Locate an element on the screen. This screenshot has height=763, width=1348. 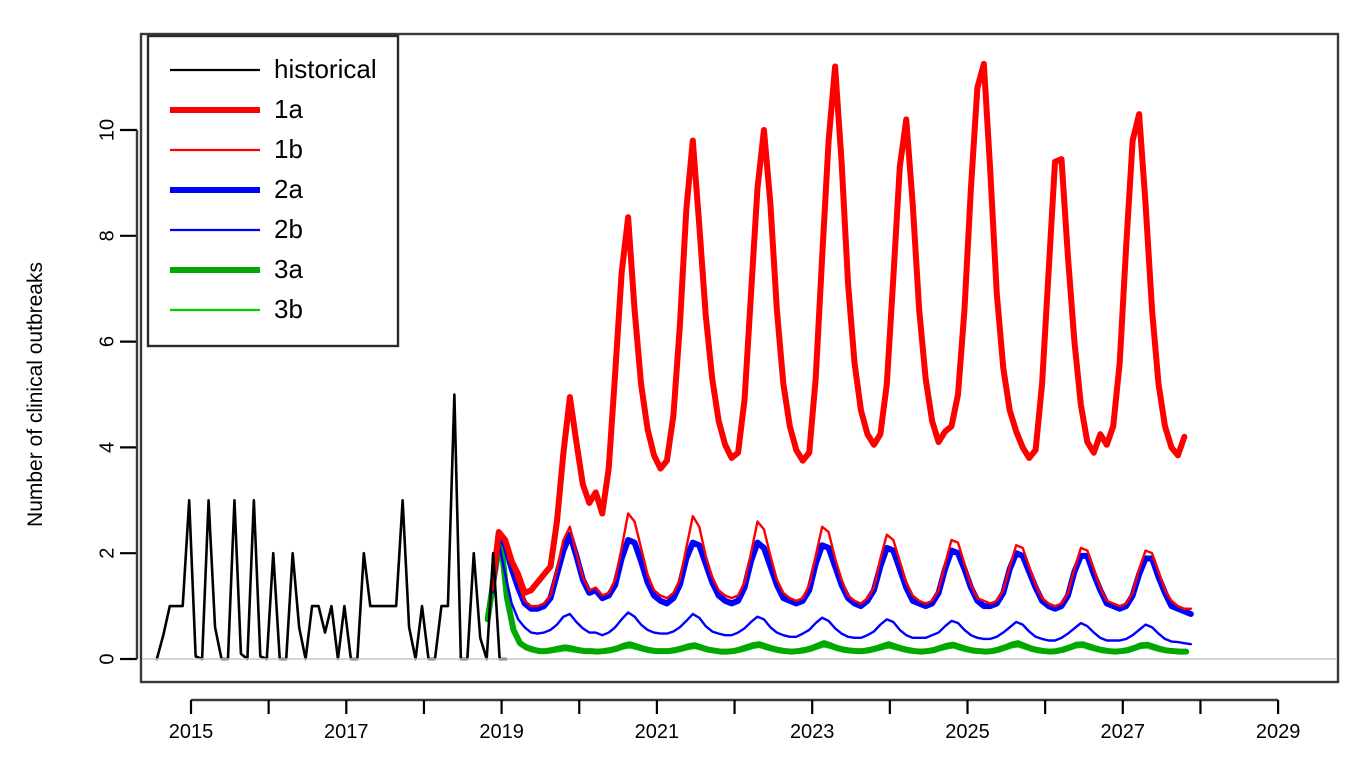
x-tick-label: 2017 is located at coordinates (346, 732).